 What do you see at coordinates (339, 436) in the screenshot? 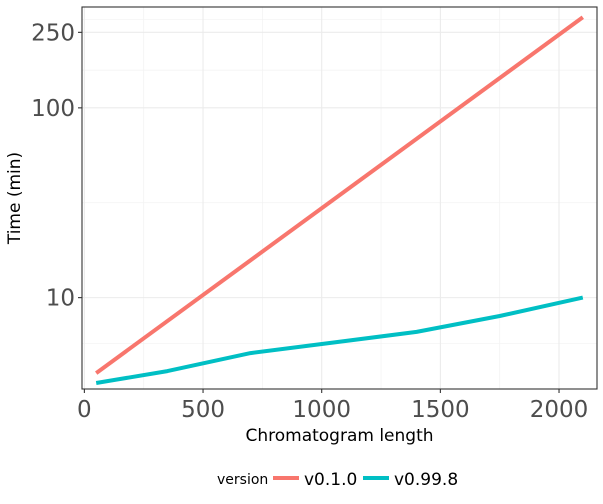
I see `x-axis-title: Chromatogram length` at bounding box center [339, 436].